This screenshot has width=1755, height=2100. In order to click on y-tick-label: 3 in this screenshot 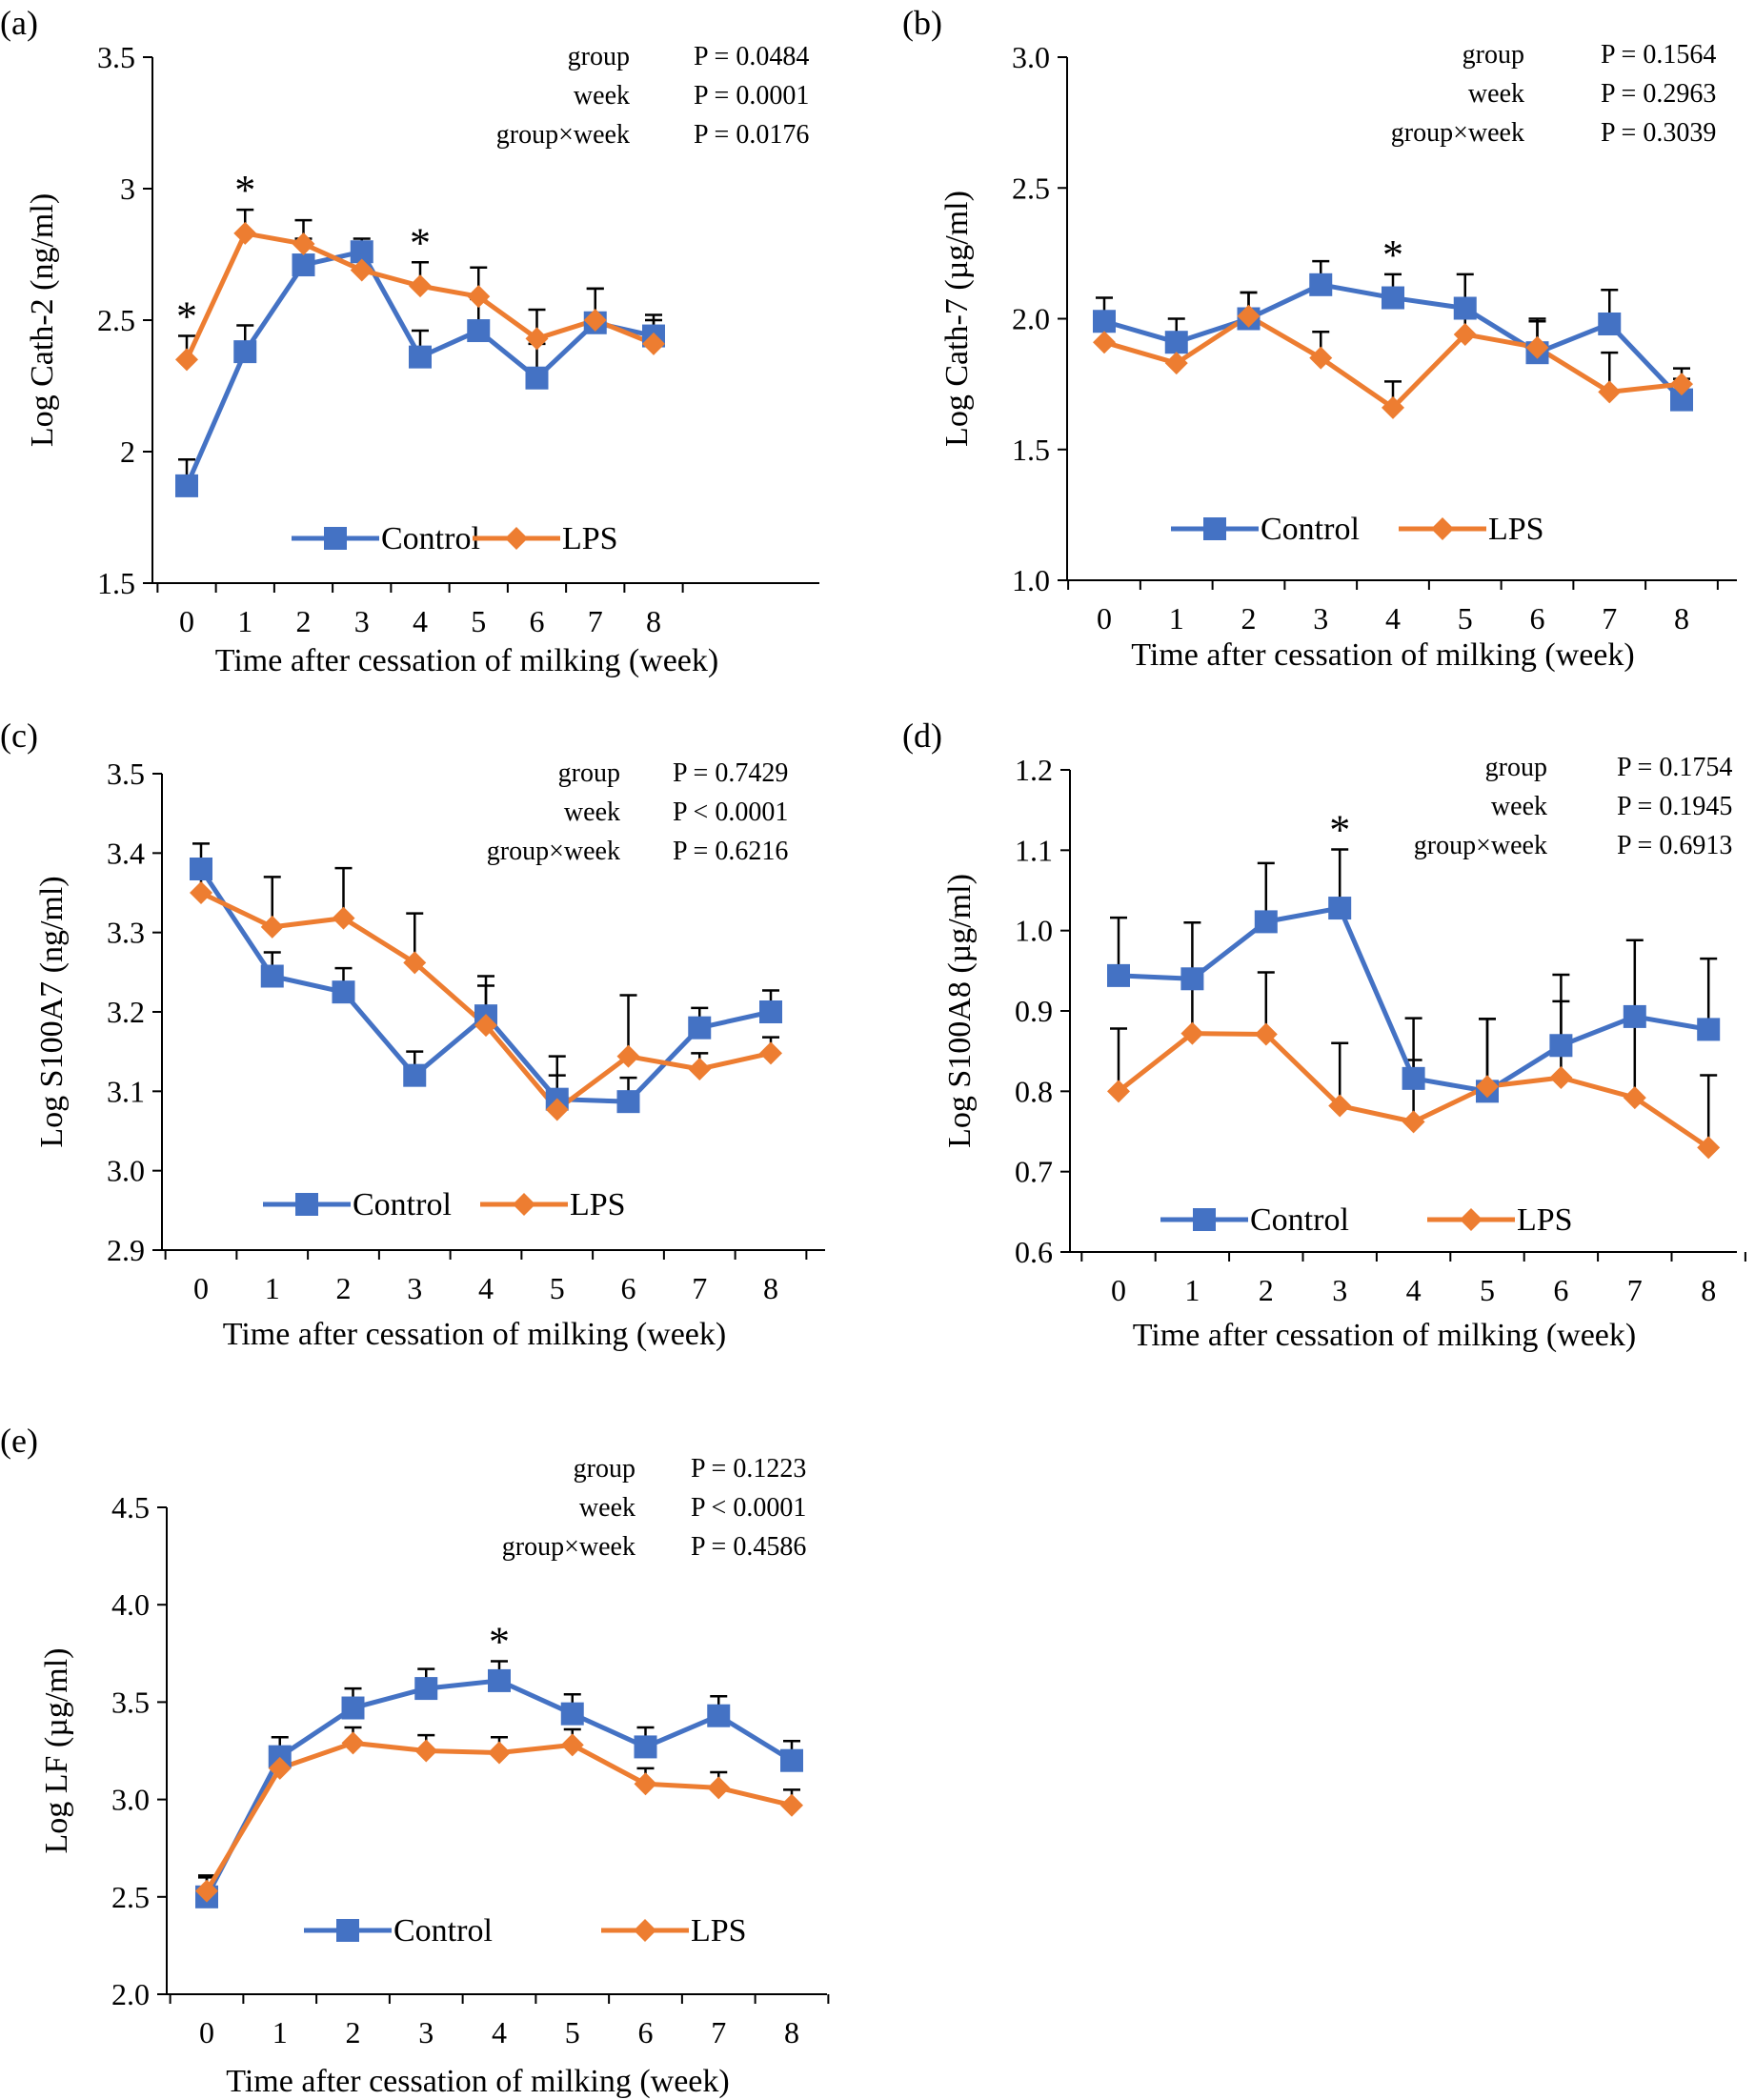, I will do `click(127, 189)`.